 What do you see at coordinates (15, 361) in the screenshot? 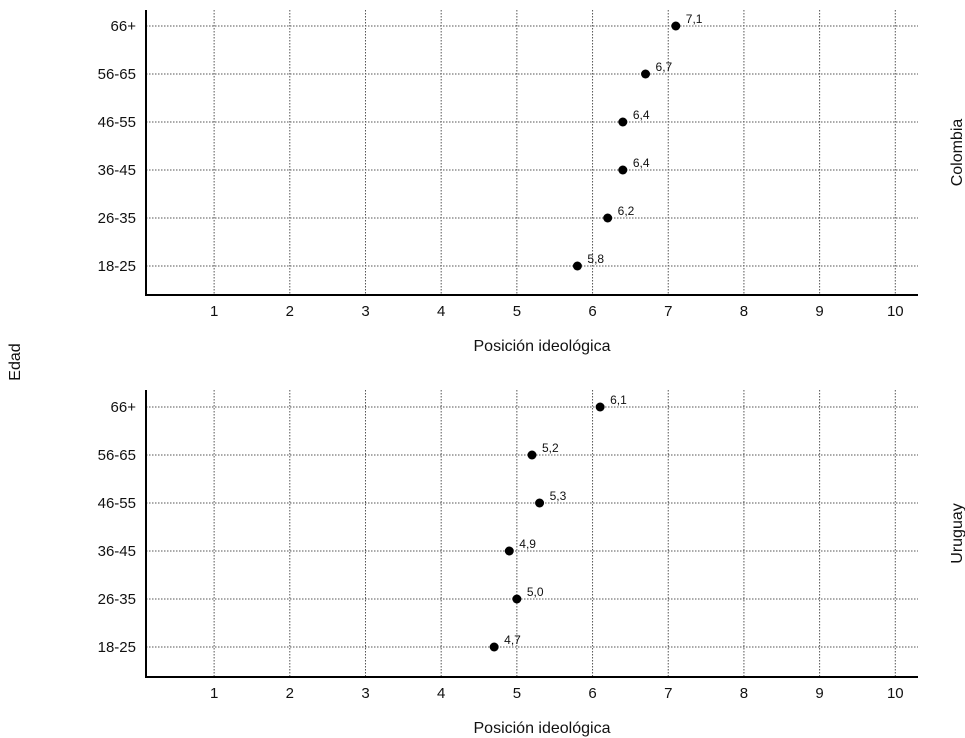
I see `y-axis-title: Edad` at bounding box center [15, 361].